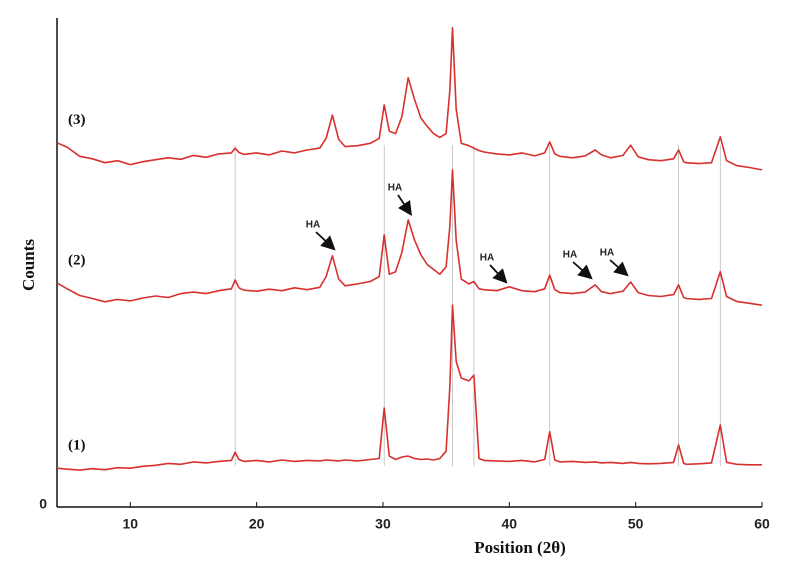  I want to click on series-label: (3), so click(77, 120).